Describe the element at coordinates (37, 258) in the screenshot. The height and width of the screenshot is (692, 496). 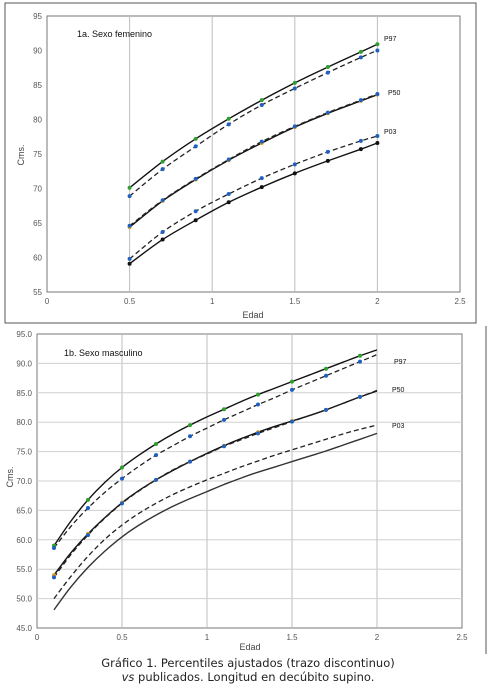
I see `y-tick-label: 60` at that location.